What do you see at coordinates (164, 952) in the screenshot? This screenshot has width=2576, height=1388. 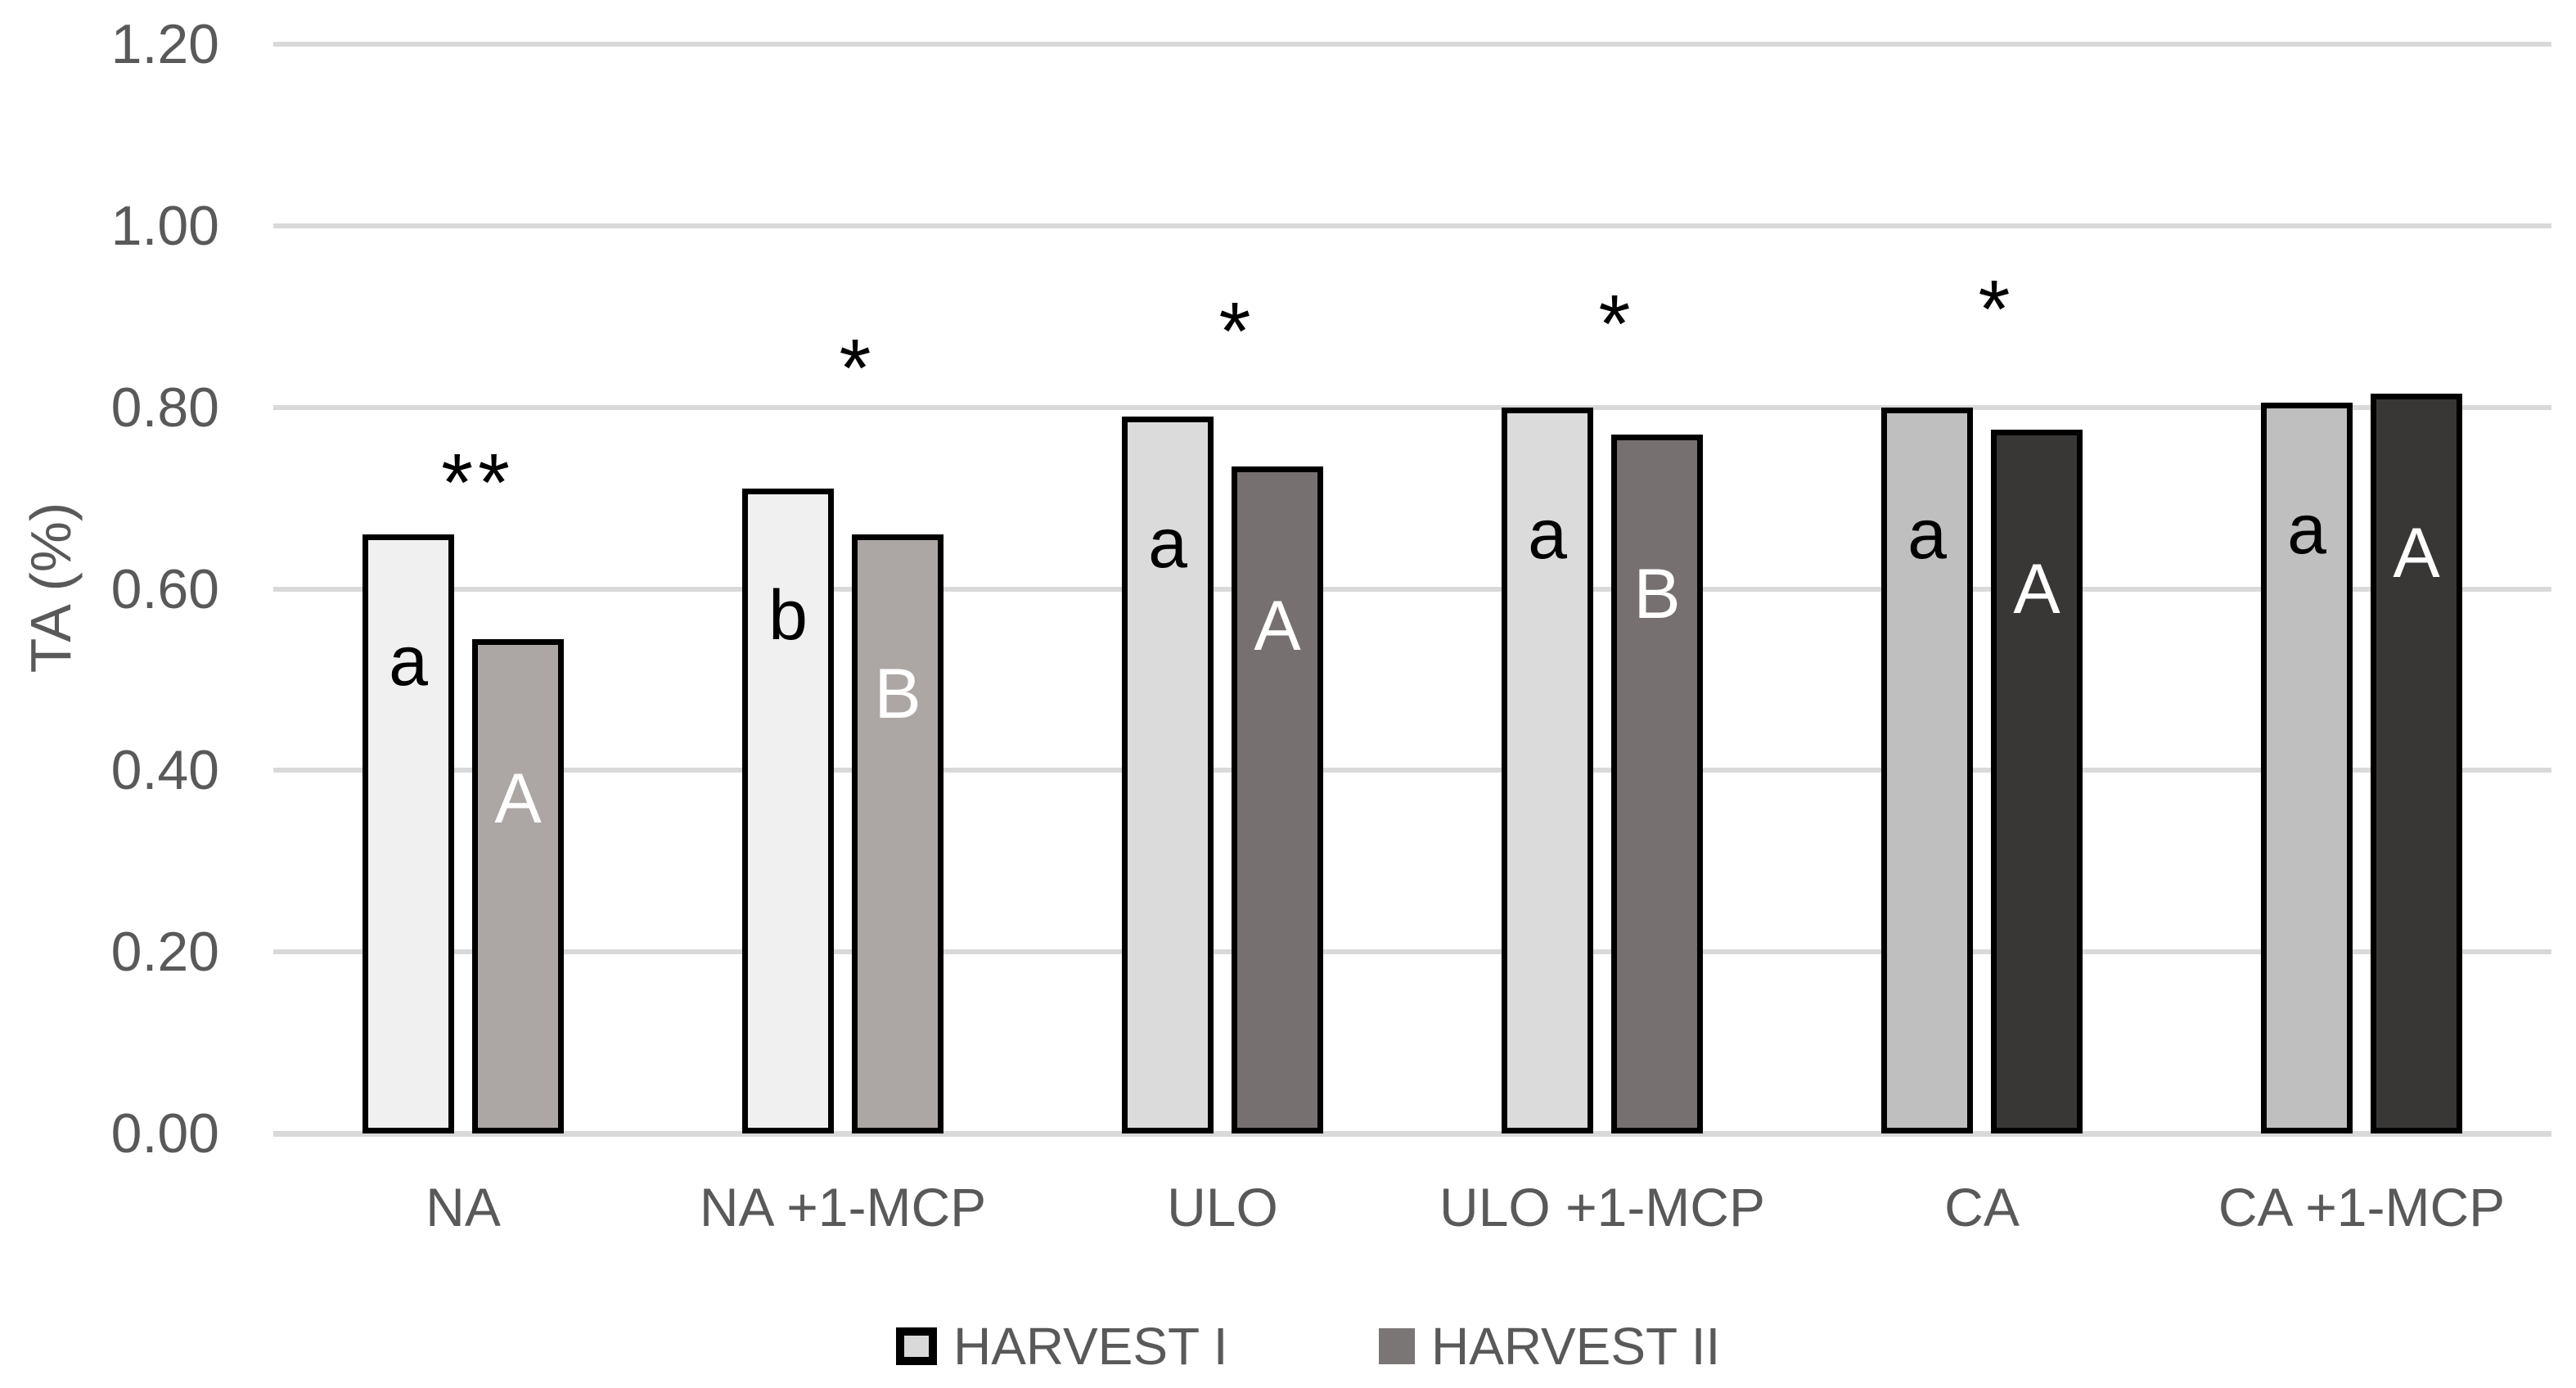 I see `y-tick-label: 0.20` at bounding box center [164, 952].